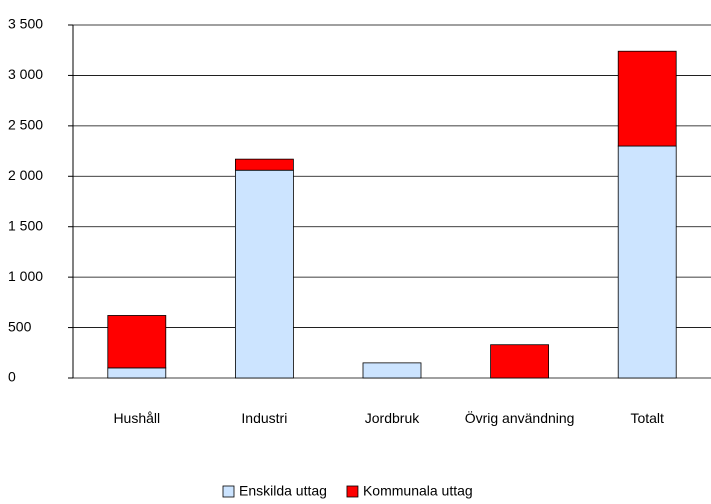 The width and height of the screenshot is (711, 504). Describe the element at coordinates (25, 74) in the screenshot. I see `y-tick-label: 3 000` at that location.